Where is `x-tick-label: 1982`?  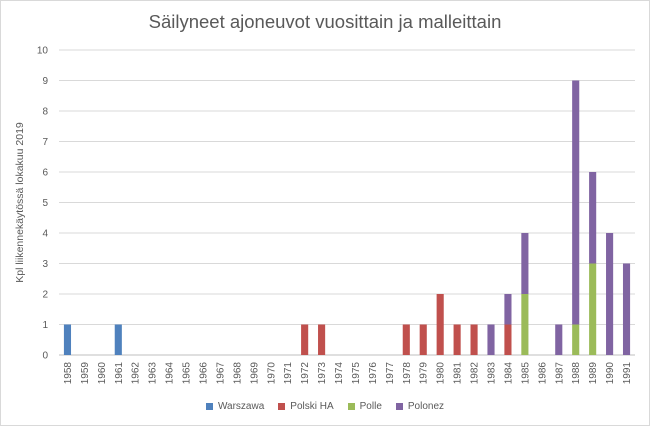 x-tick-label: 1982 is located at coordinates (475, 373).